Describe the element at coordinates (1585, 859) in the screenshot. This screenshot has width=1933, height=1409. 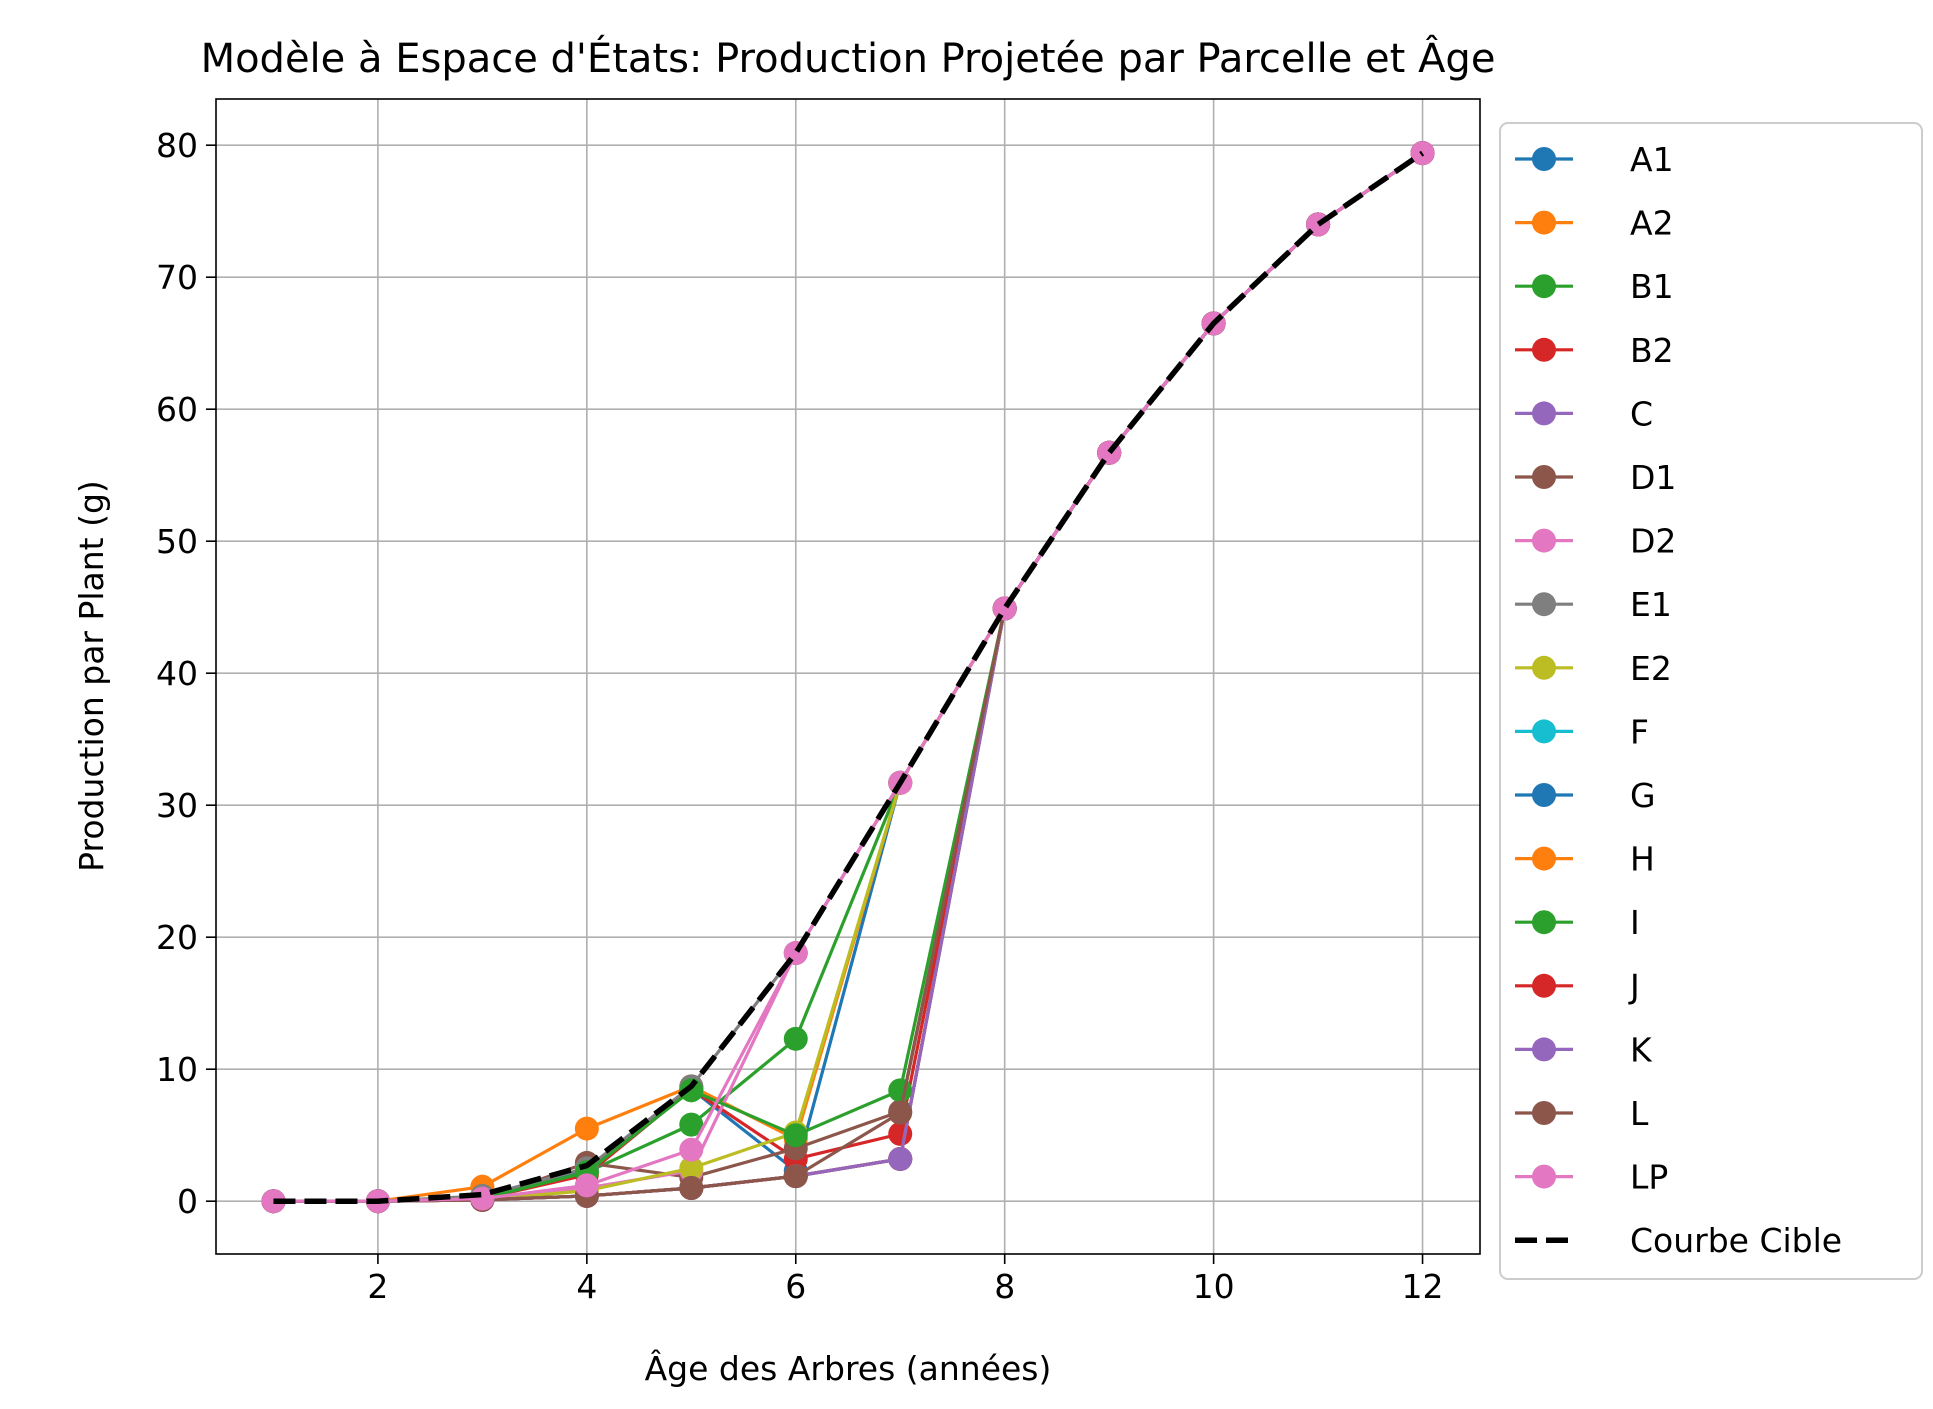
I see `legend-item: H` at that location.